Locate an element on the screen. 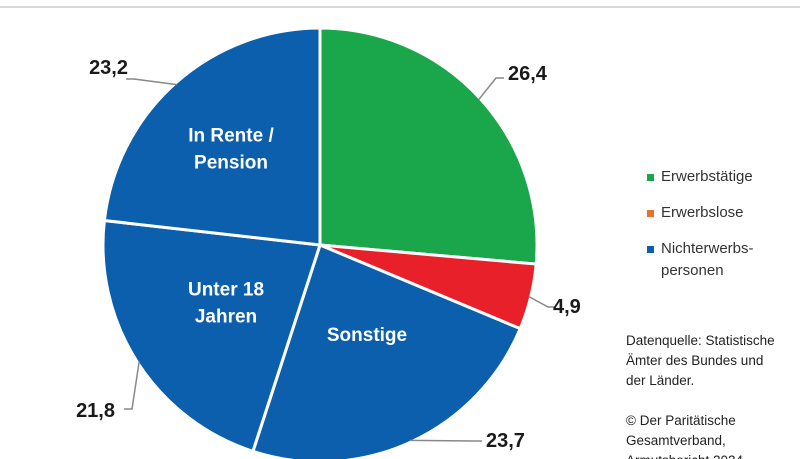  slice-inner-label: Unter 18 Jahren is located at coordinates (226, 304).